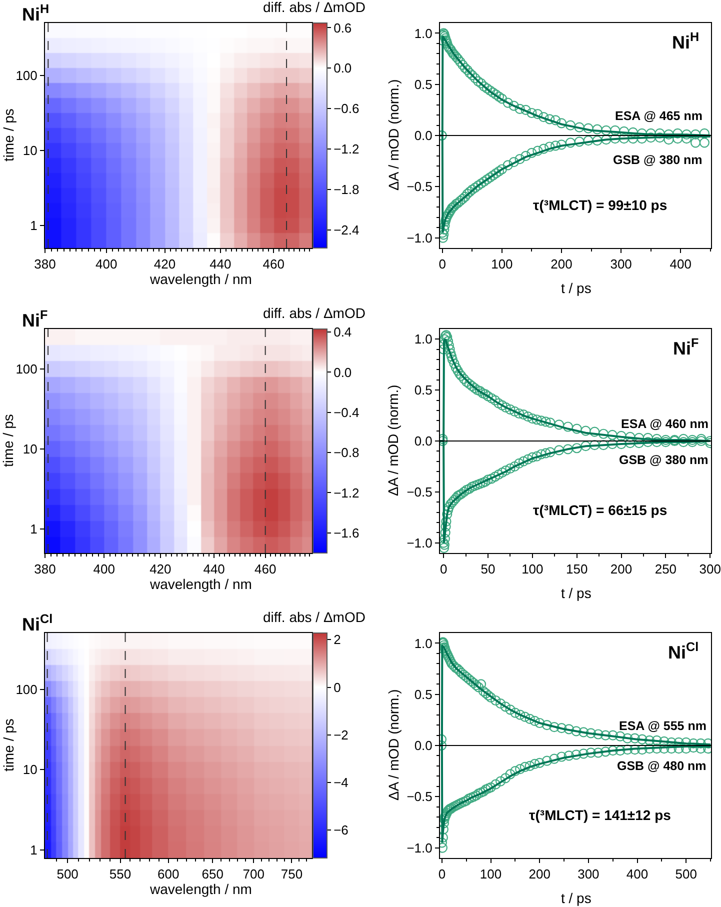  What do you see at coordinates (347, 452) in the screenshot?
I see `color-bar-label: −0.8` at bounding box center [347, 452].